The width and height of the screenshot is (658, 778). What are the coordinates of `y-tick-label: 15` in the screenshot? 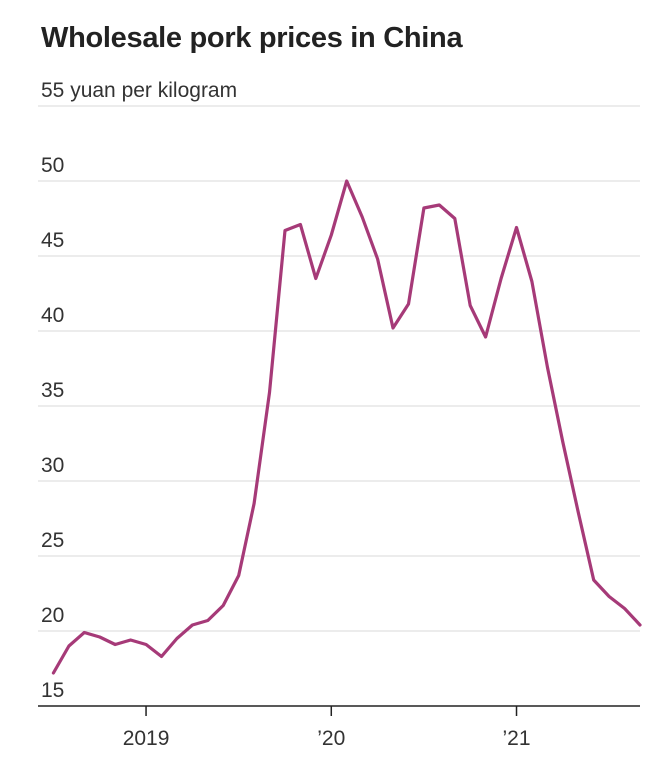 It's located at (52, 690).